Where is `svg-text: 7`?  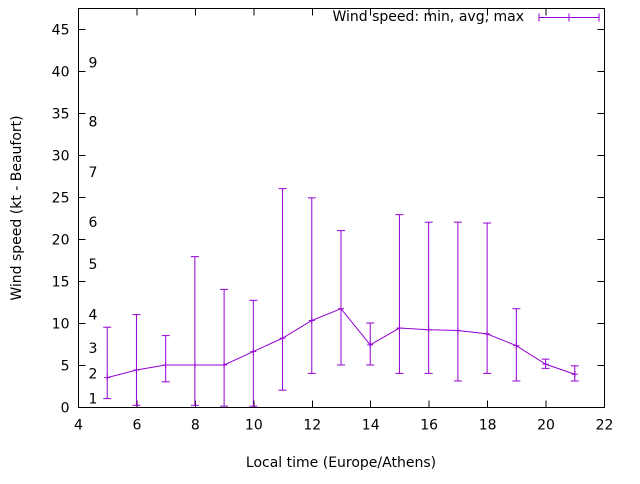 svg-text: 7 is located at coordinates (93, 173).